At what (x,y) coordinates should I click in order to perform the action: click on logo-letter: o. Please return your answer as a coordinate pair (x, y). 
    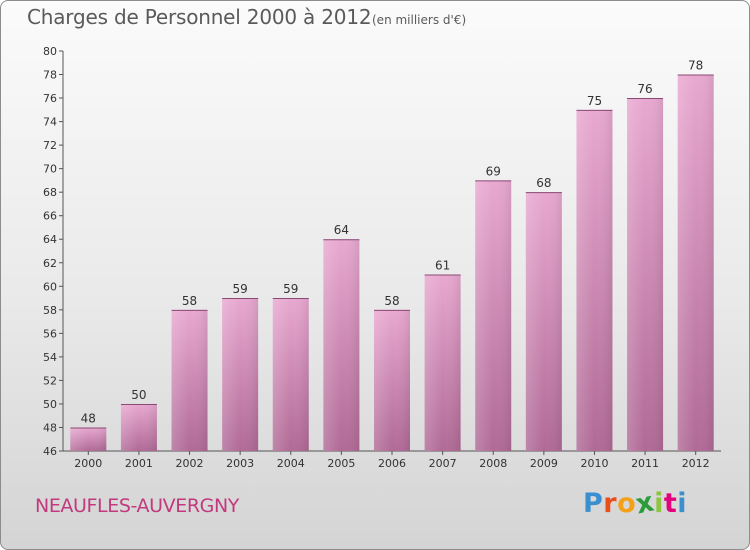
    Looking at the image, I should click on (627, 503).